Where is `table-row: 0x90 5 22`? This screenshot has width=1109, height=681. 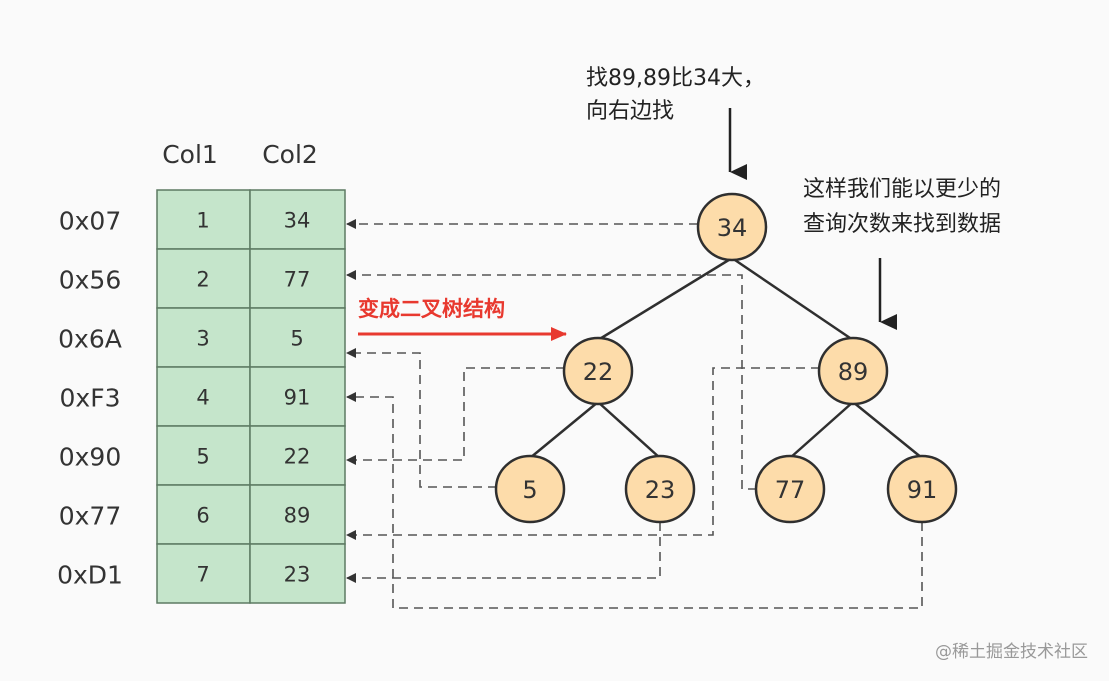 table-row: 0x90 5 22 is located at coordinates (202, 455).